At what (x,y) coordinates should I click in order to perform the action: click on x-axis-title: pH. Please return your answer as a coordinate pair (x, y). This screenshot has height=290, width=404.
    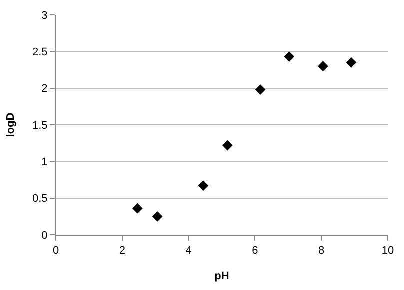
    Looking at the image, I should click on (222, 276).